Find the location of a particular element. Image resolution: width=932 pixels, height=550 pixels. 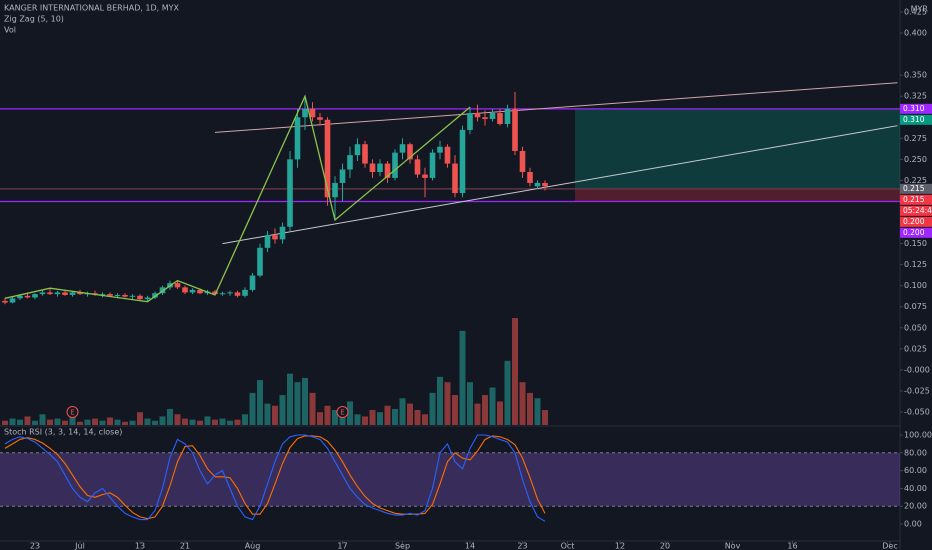

x-tick-label: 17 is located at coordinates (342, 546).